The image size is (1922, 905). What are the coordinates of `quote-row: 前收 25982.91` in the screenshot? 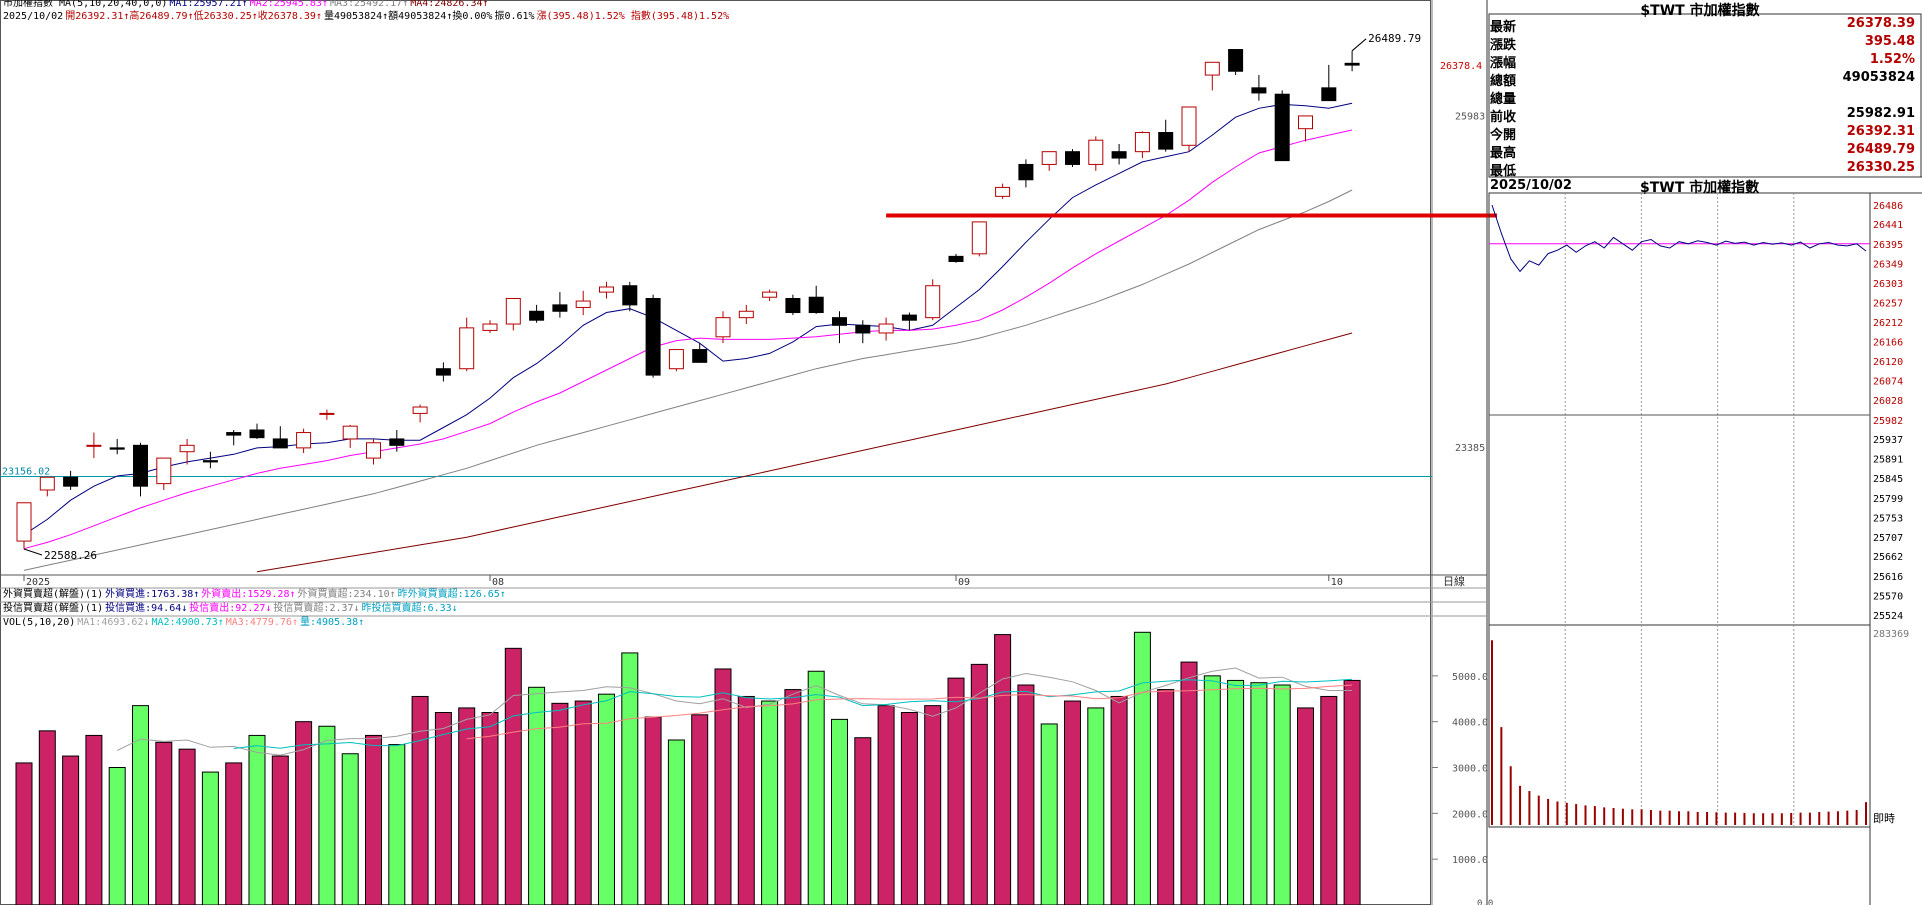 It's located at (1702, 115).